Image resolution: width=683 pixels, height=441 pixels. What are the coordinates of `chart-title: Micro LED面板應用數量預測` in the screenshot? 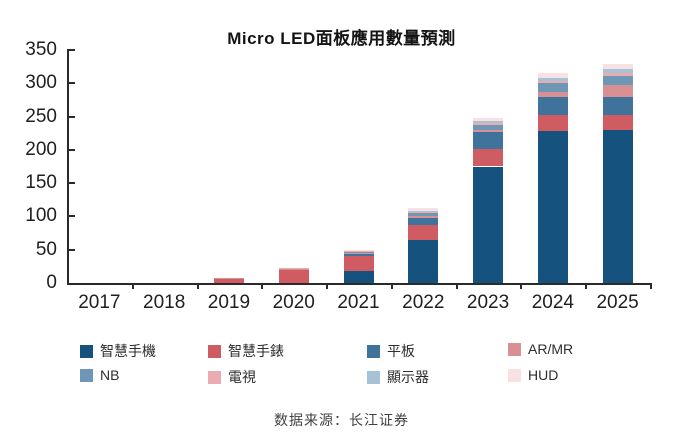 It's located at (341, 38).